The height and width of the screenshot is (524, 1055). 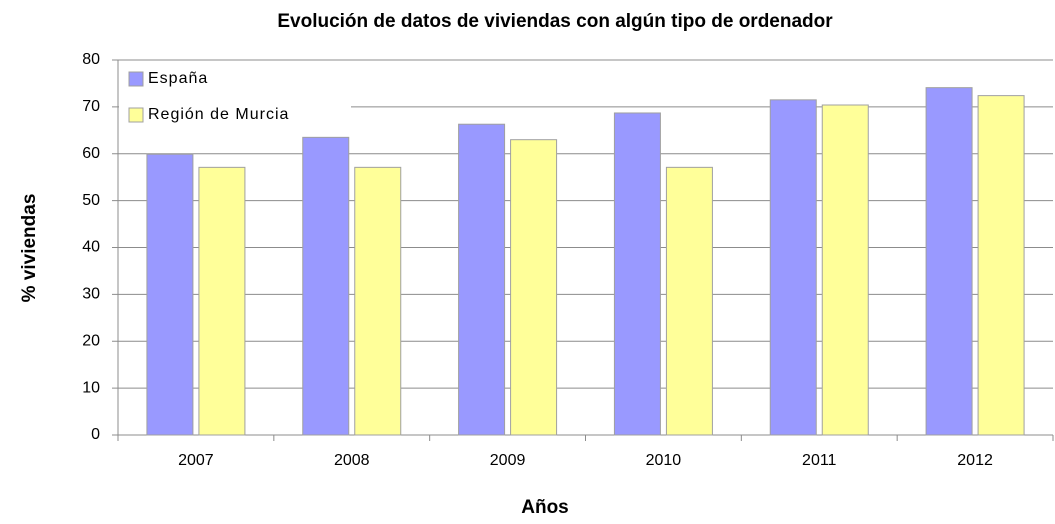 What do you see at coordinates (29, 248) in the screenshot?
I see `y-axis-title: % viviendas` at bounding box center [29, 248].